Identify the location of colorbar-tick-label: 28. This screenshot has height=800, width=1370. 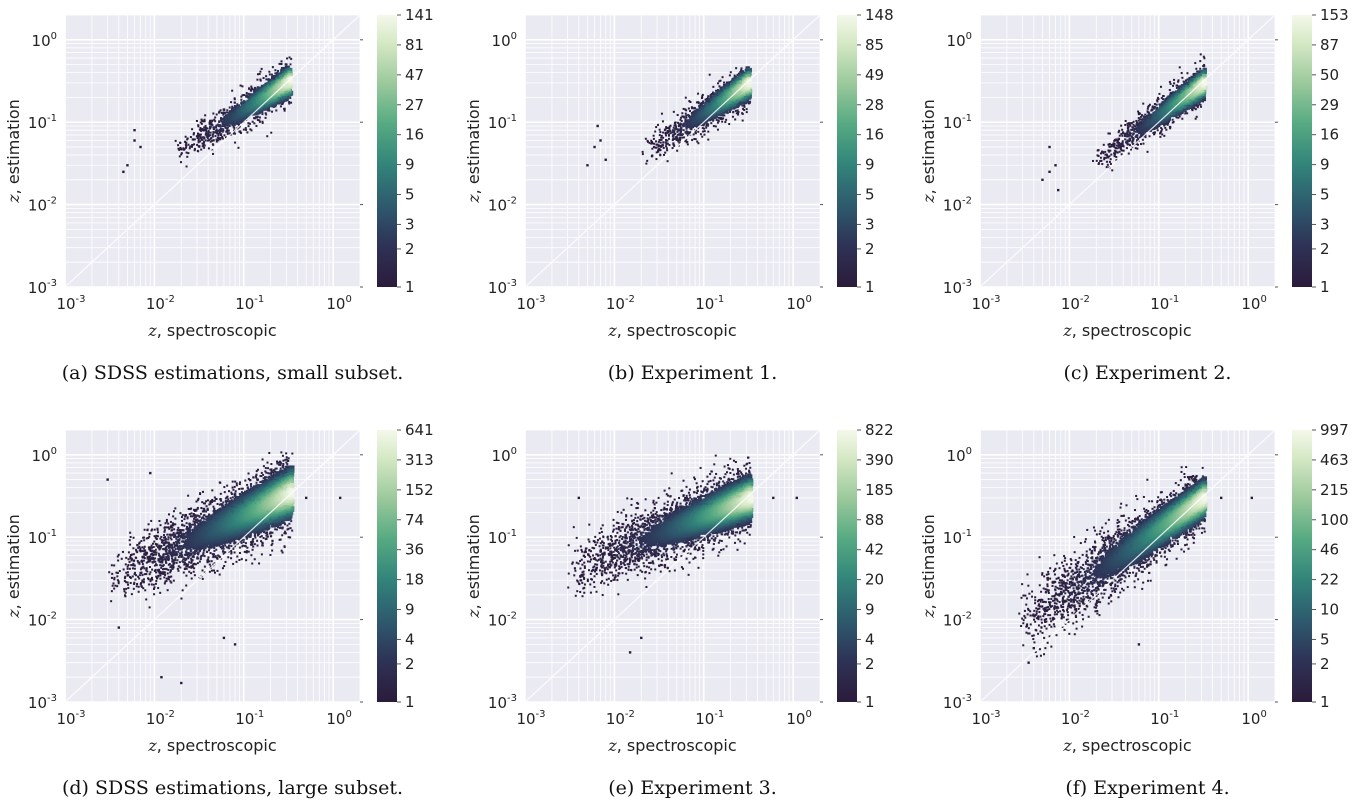
(874, 105).